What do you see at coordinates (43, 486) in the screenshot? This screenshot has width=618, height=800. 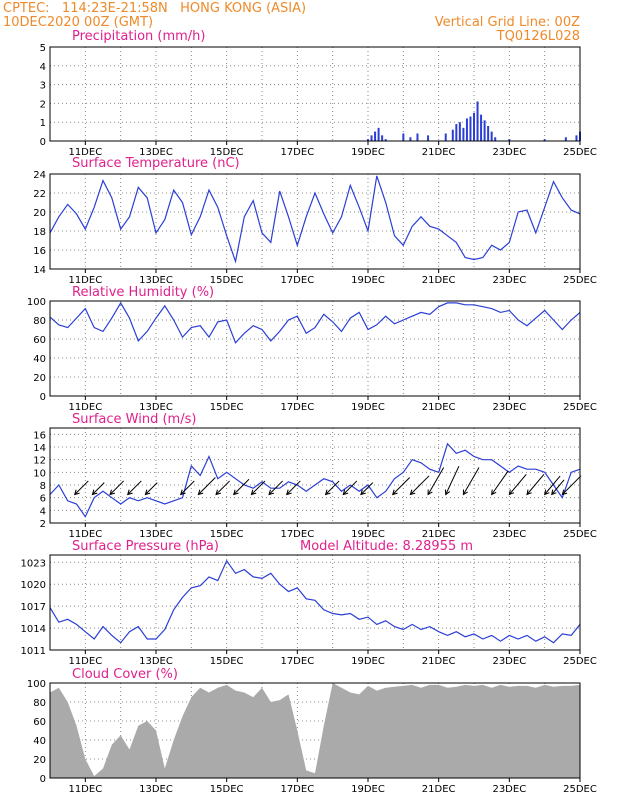 I see `y-tick-label: 8` at bounding box center [43, 486].